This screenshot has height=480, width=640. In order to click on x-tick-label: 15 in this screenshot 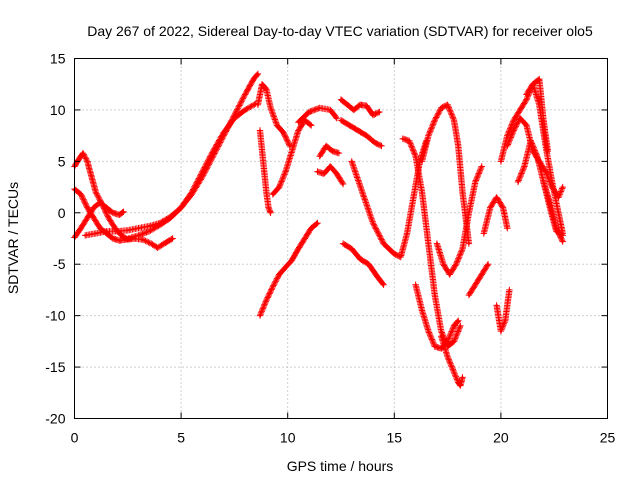, I will do `click(395, 438)`.